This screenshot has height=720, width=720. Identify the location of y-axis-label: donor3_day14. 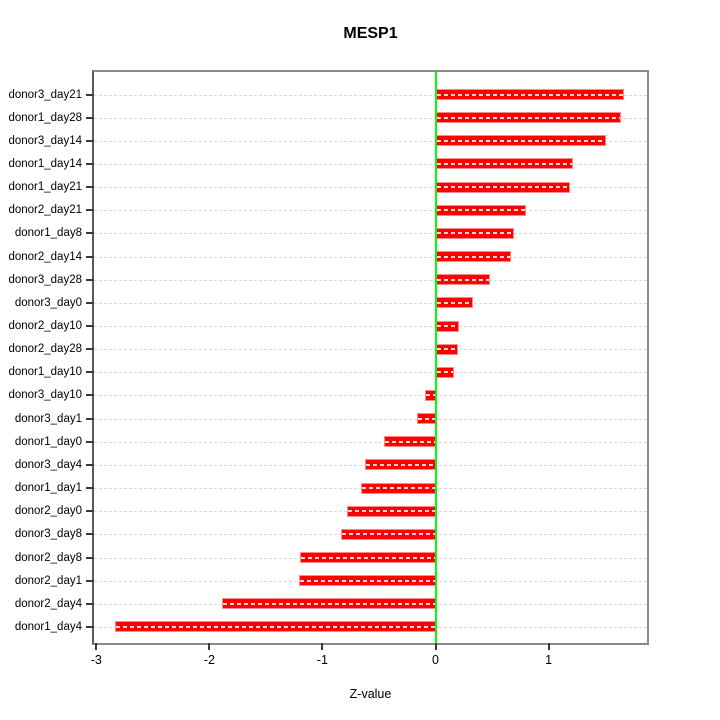
(45, 140).